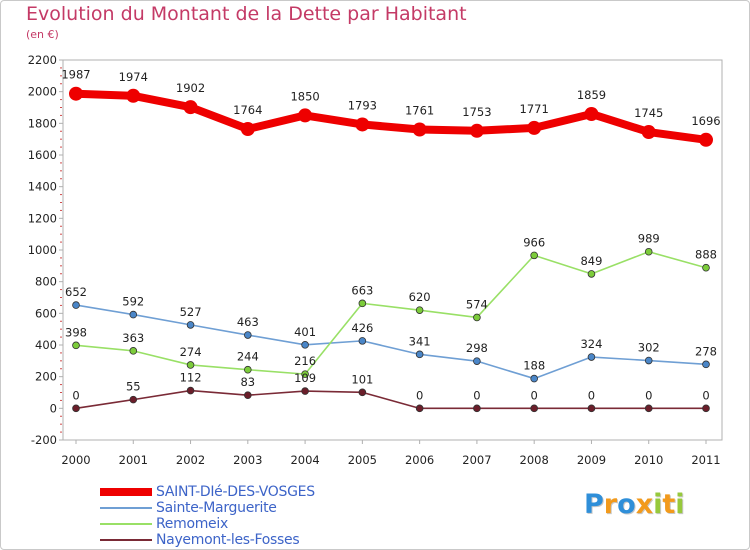 The image size is (750, 550). I want to click on data-label-saint-di-des-vosges: 1850, so click(304, 96).